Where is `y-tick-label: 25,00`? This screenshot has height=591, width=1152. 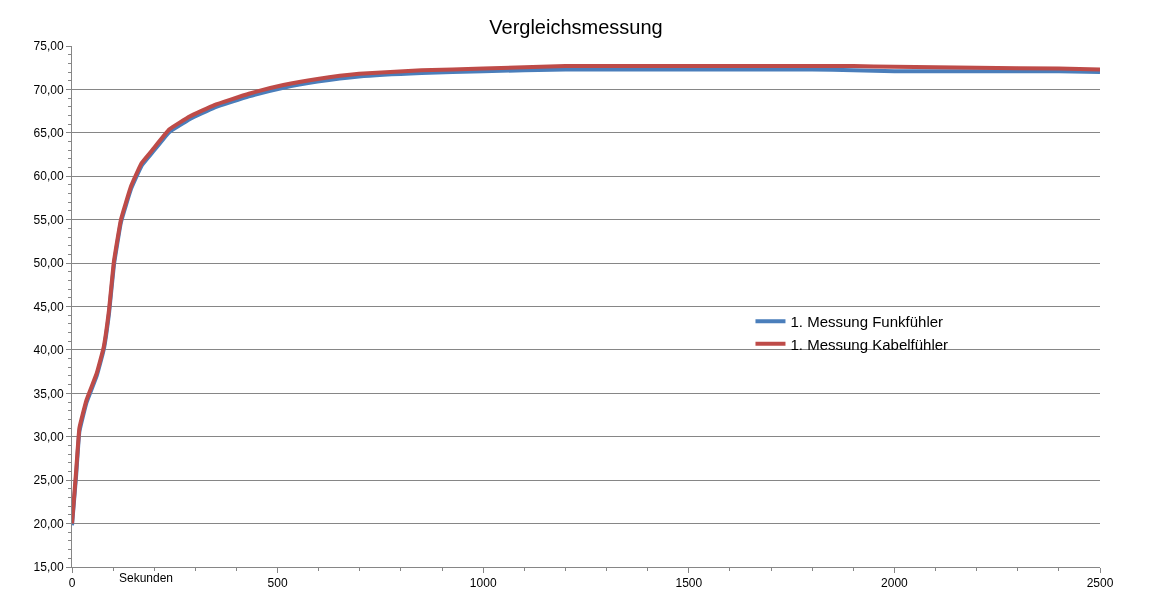
y-tick-label: 25,00 is located at coordinates (48, 480).